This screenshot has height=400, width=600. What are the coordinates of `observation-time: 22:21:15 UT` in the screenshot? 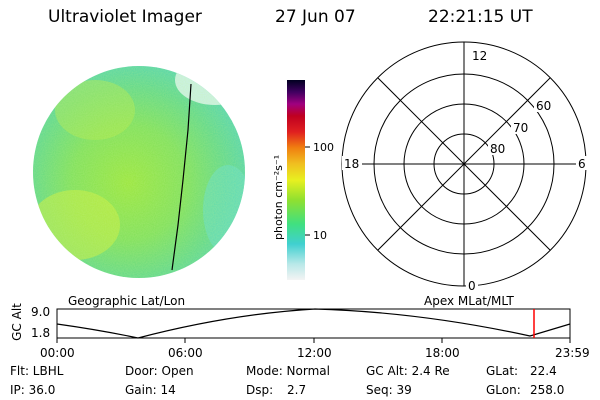 It's located at (480, 17).